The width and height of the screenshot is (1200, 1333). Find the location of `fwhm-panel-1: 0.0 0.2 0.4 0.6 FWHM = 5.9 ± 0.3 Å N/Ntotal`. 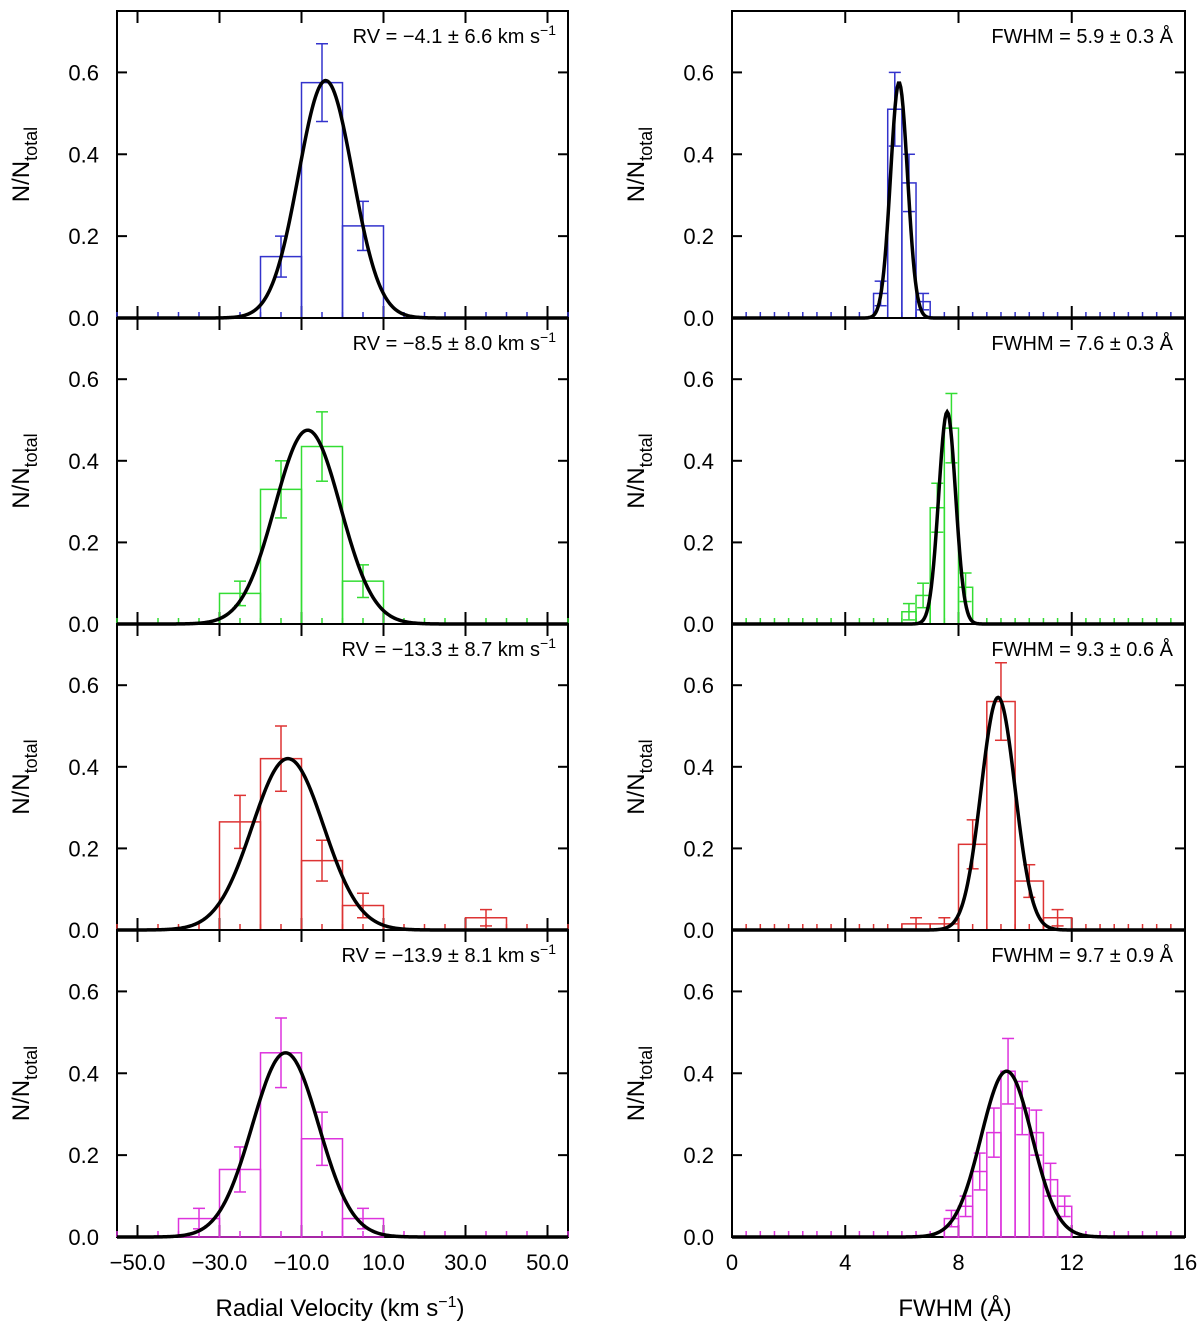

fwhm-panel-1: 0.0 0.2 0.4 0.6 FWHM = 5.9 ± 0.3 Å N/Ntotal is located at coordinates (904, 170).